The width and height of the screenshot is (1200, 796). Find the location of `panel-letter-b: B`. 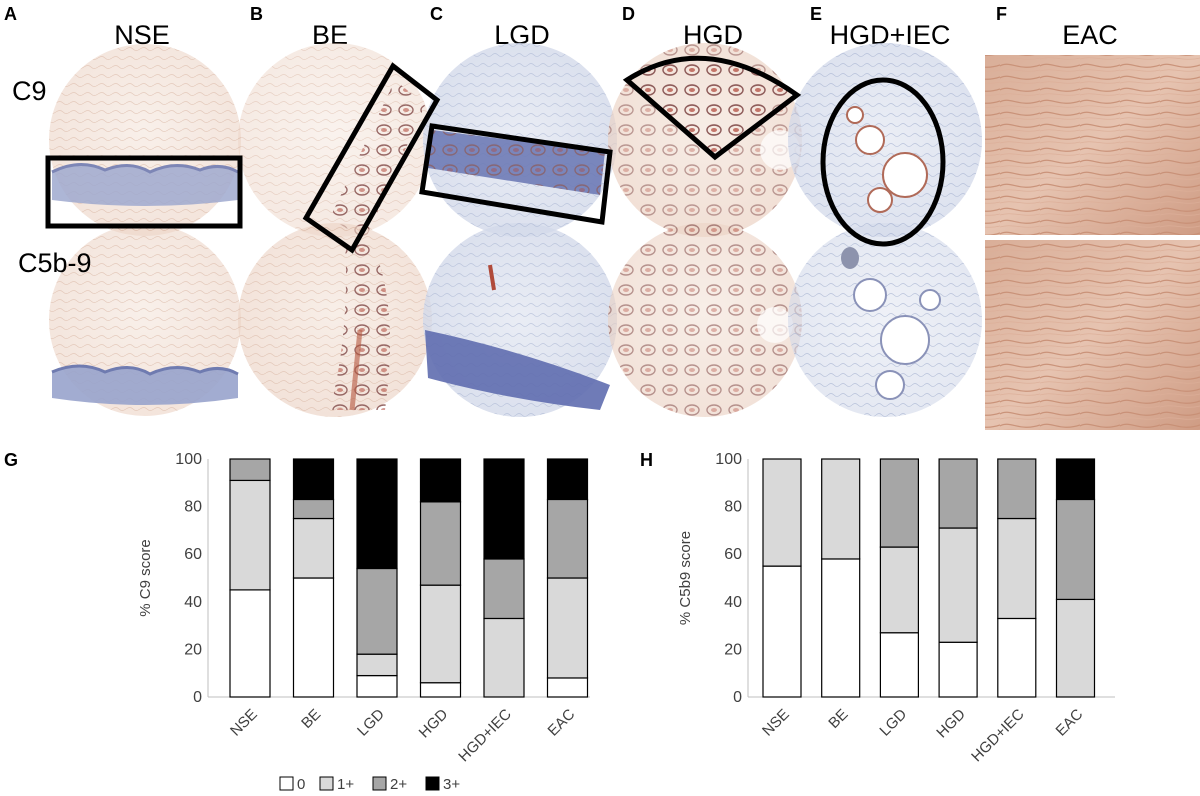

panel-letter-b: B is located at coordinates (256, 14).